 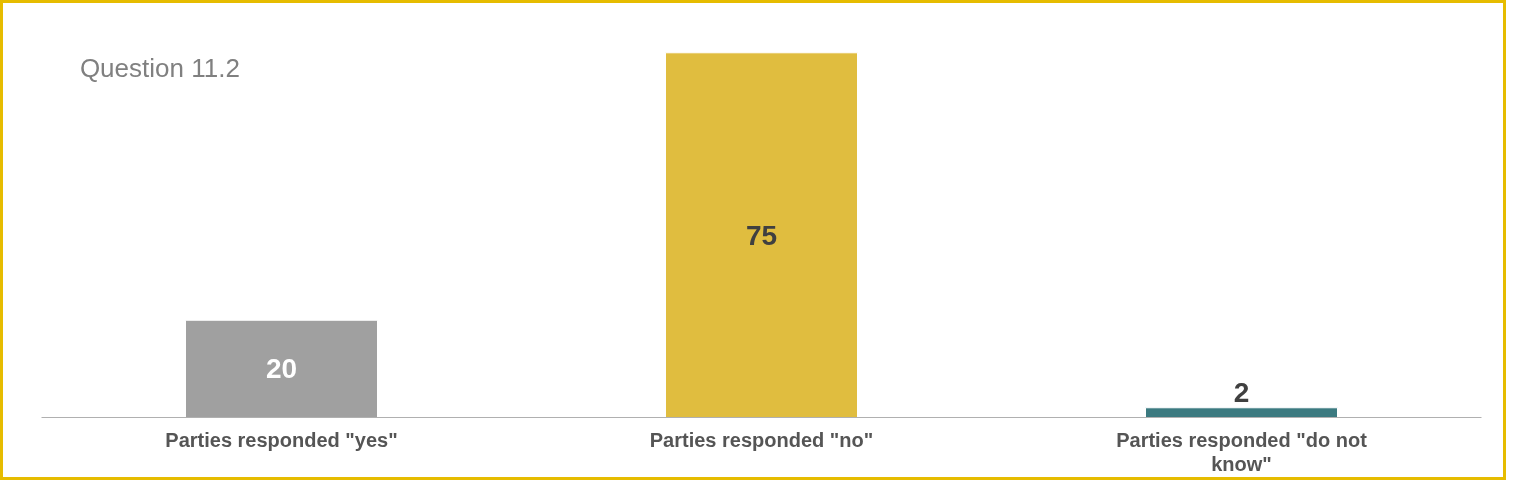 What do you see at coordinates (281, 369) in the screenshot?
I see `data-label: 20` at bounding box center [281, 369].